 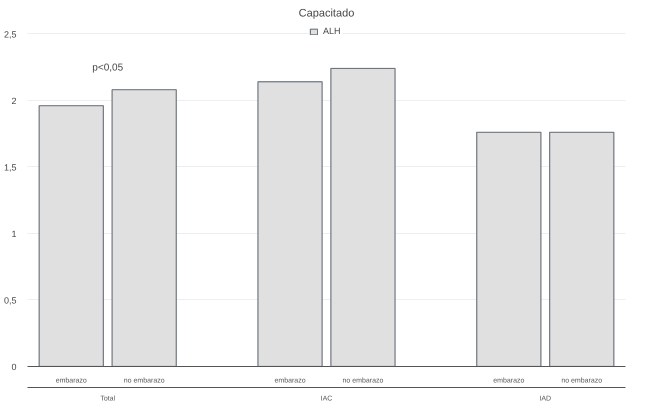 What do you see at coordinates (10, 300) in the screenshot?
I see `y-tick-label: 0,5` at bounding box center [10, 300].